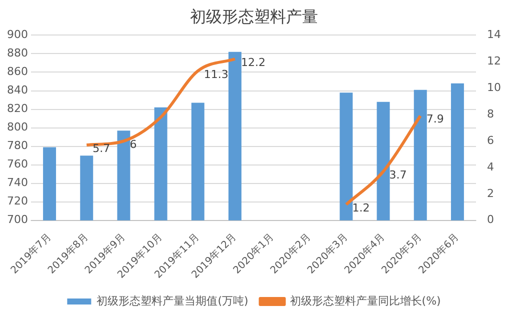 The width and height of the screenshot is (512, 319). I want to click on y-tick-label: 820, so click(17, 109).